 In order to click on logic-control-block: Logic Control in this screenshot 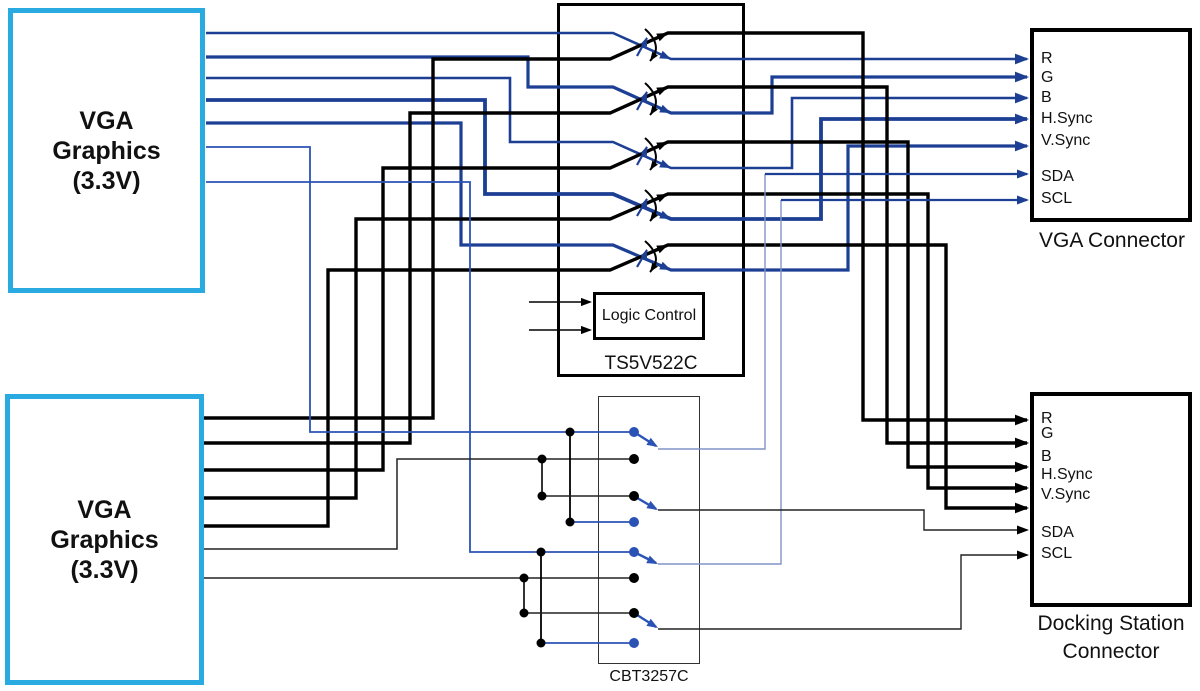, I will do `click(649, 316)`.